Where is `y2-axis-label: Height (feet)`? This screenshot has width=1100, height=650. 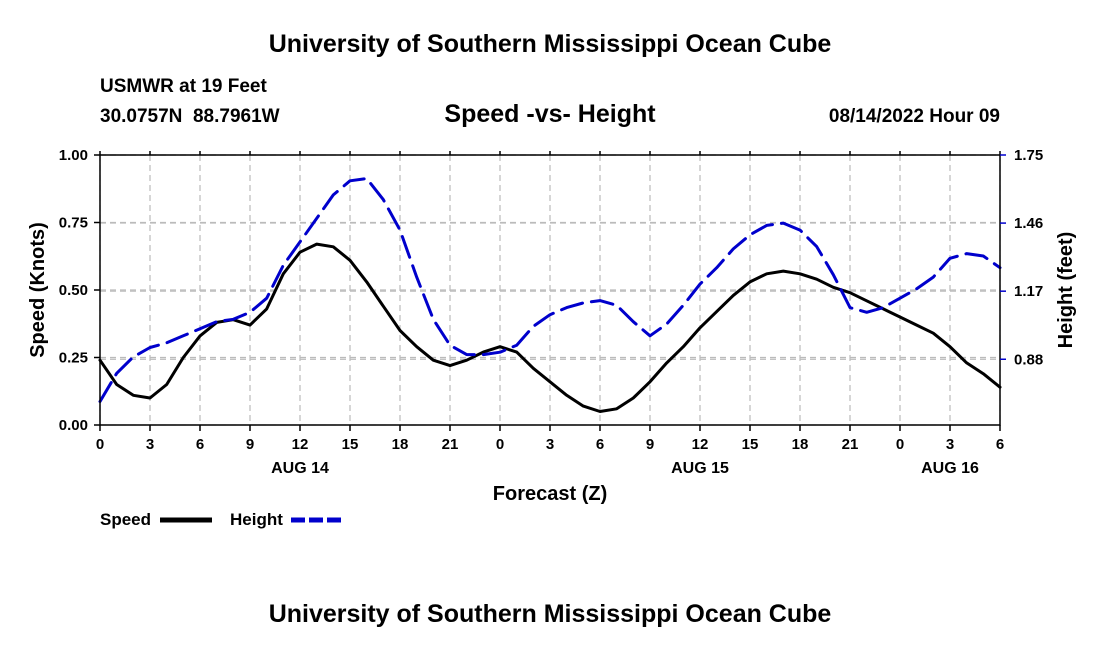
y2-axis-label: Height (feet) is located at coordinates (1066, 290).